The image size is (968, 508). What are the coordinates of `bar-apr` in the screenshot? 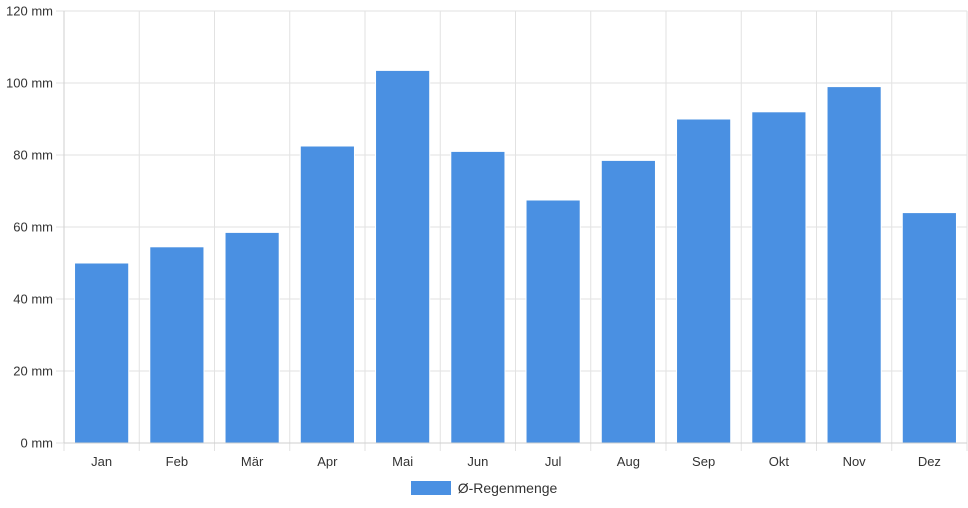 It's located at (327, 294).